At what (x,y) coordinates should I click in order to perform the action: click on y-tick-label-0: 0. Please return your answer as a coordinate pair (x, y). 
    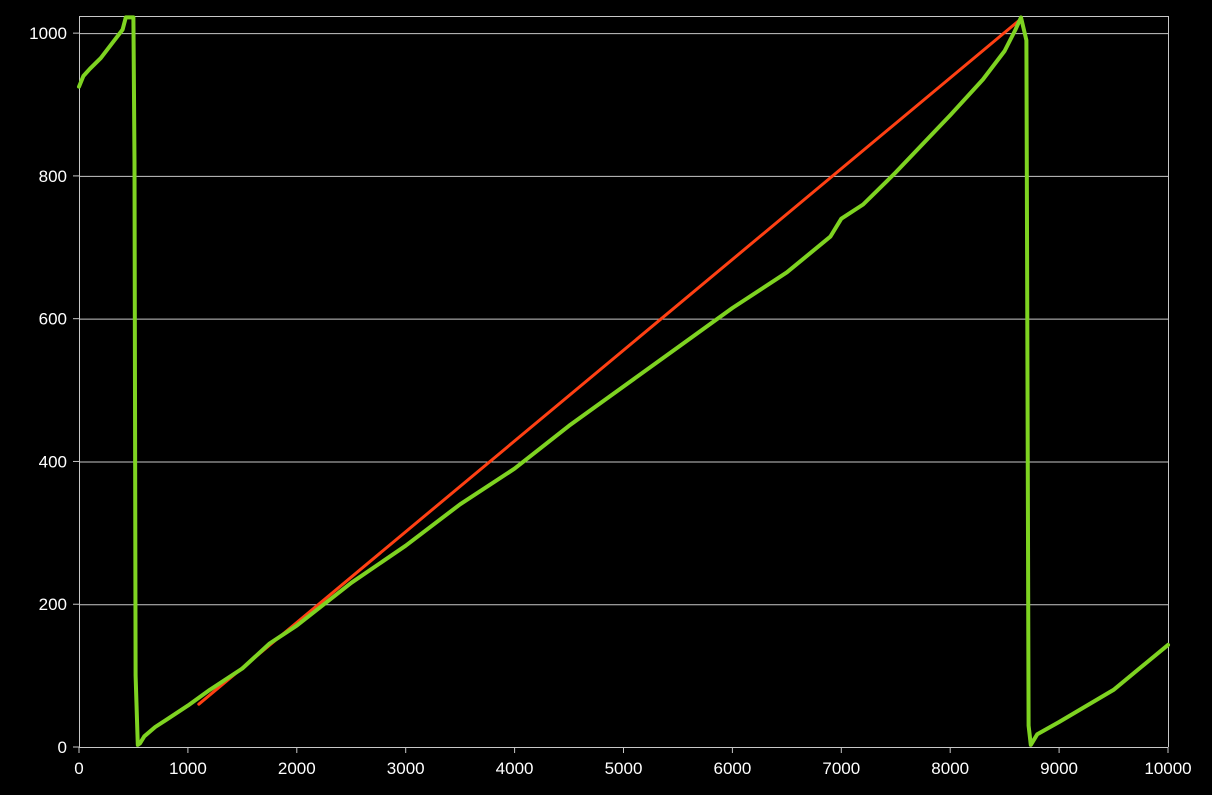
    Looking at the image, I should click on (62, 747).